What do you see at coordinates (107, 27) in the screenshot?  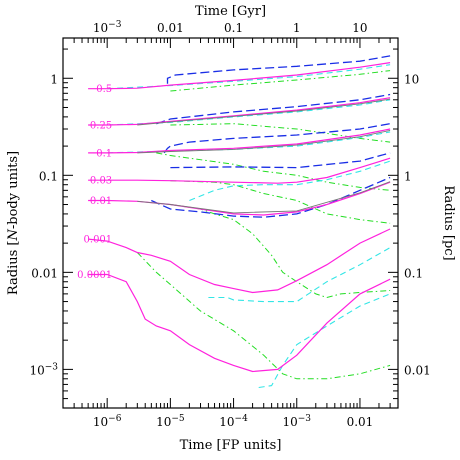 I see `x2-tick-label: 10⁻³` at bounding box center [107, 27].